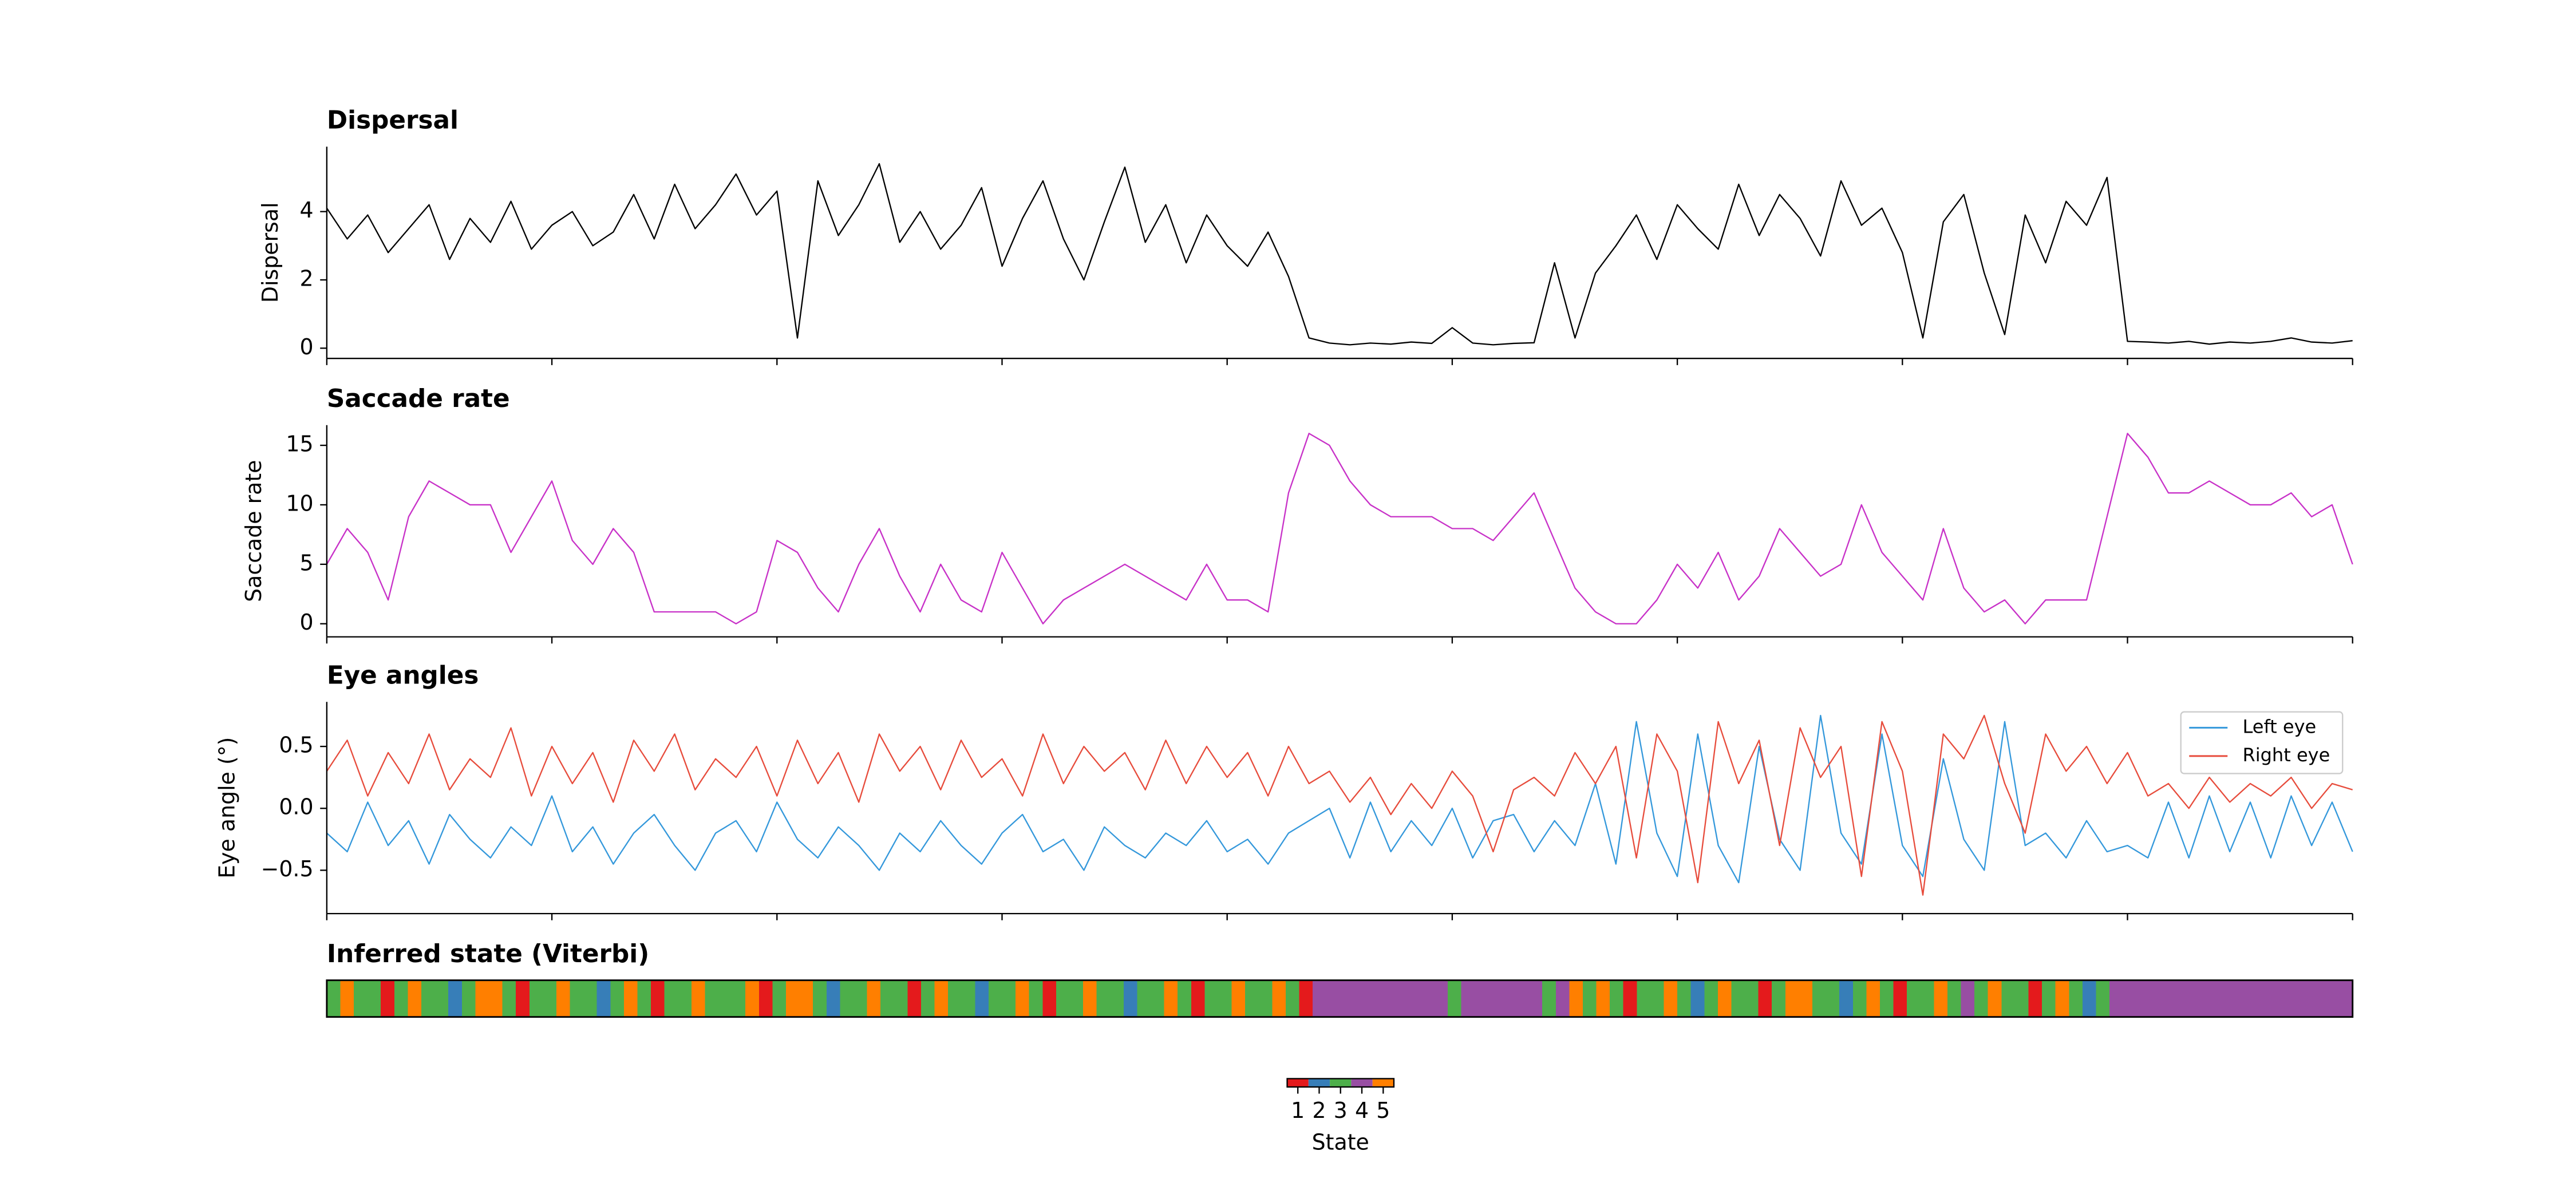 This screenshot has height=1202, width=2576. I want to click on legend-label: Right eye, so click(2286, 755).